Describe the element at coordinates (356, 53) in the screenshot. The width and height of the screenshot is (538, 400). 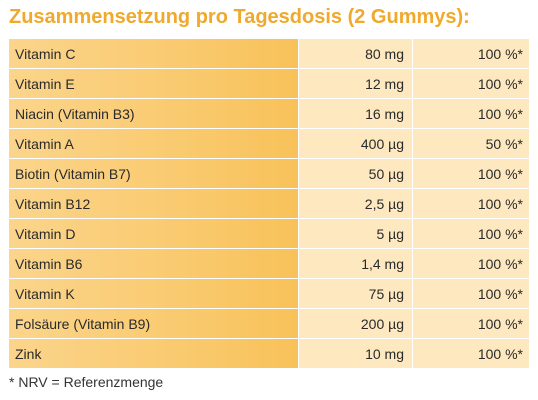
I see `nutrient-amount: 80 mg` at that location.